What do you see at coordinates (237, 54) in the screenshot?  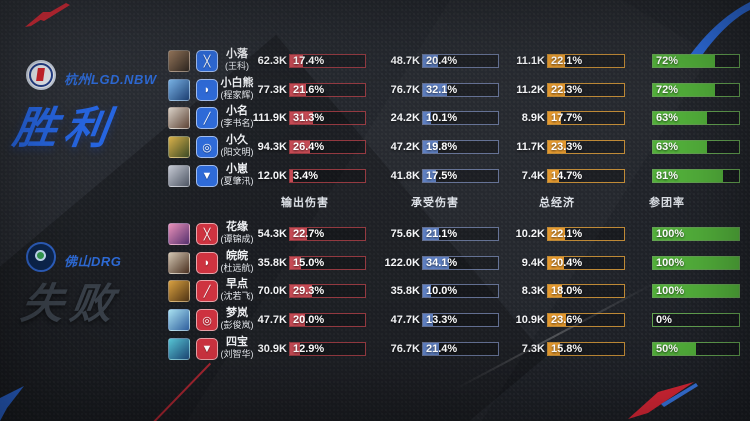 I see `player-nickname: 小落` at bounding box center [237, 54].